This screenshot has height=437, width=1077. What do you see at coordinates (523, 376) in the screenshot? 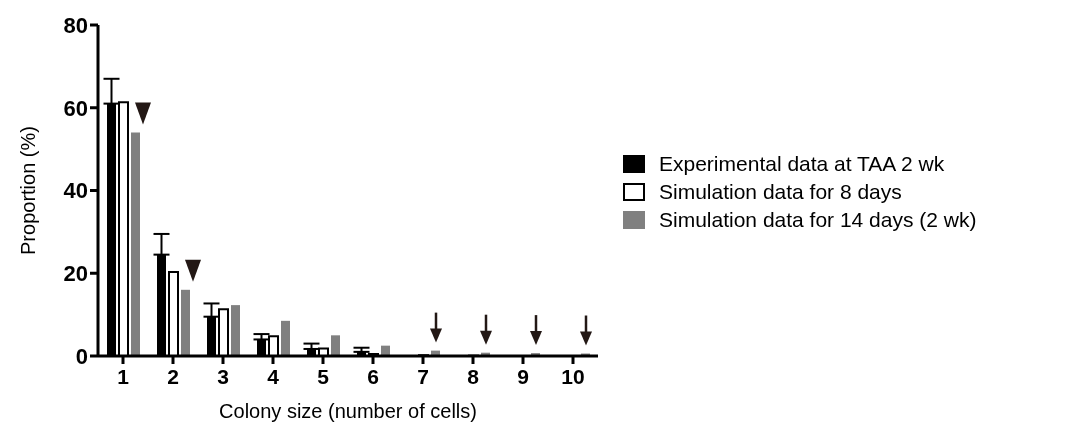
I see `x-tick-label: 9` at bounding box center [523, 376].